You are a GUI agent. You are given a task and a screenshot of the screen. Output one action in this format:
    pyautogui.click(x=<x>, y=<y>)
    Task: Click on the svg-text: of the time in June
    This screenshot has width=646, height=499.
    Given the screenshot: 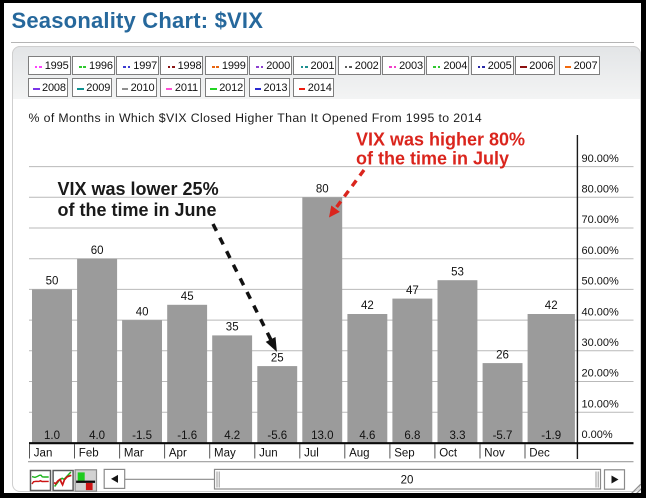 What is the action you would take?
    pyautogui.click(x=137, y=210)
    